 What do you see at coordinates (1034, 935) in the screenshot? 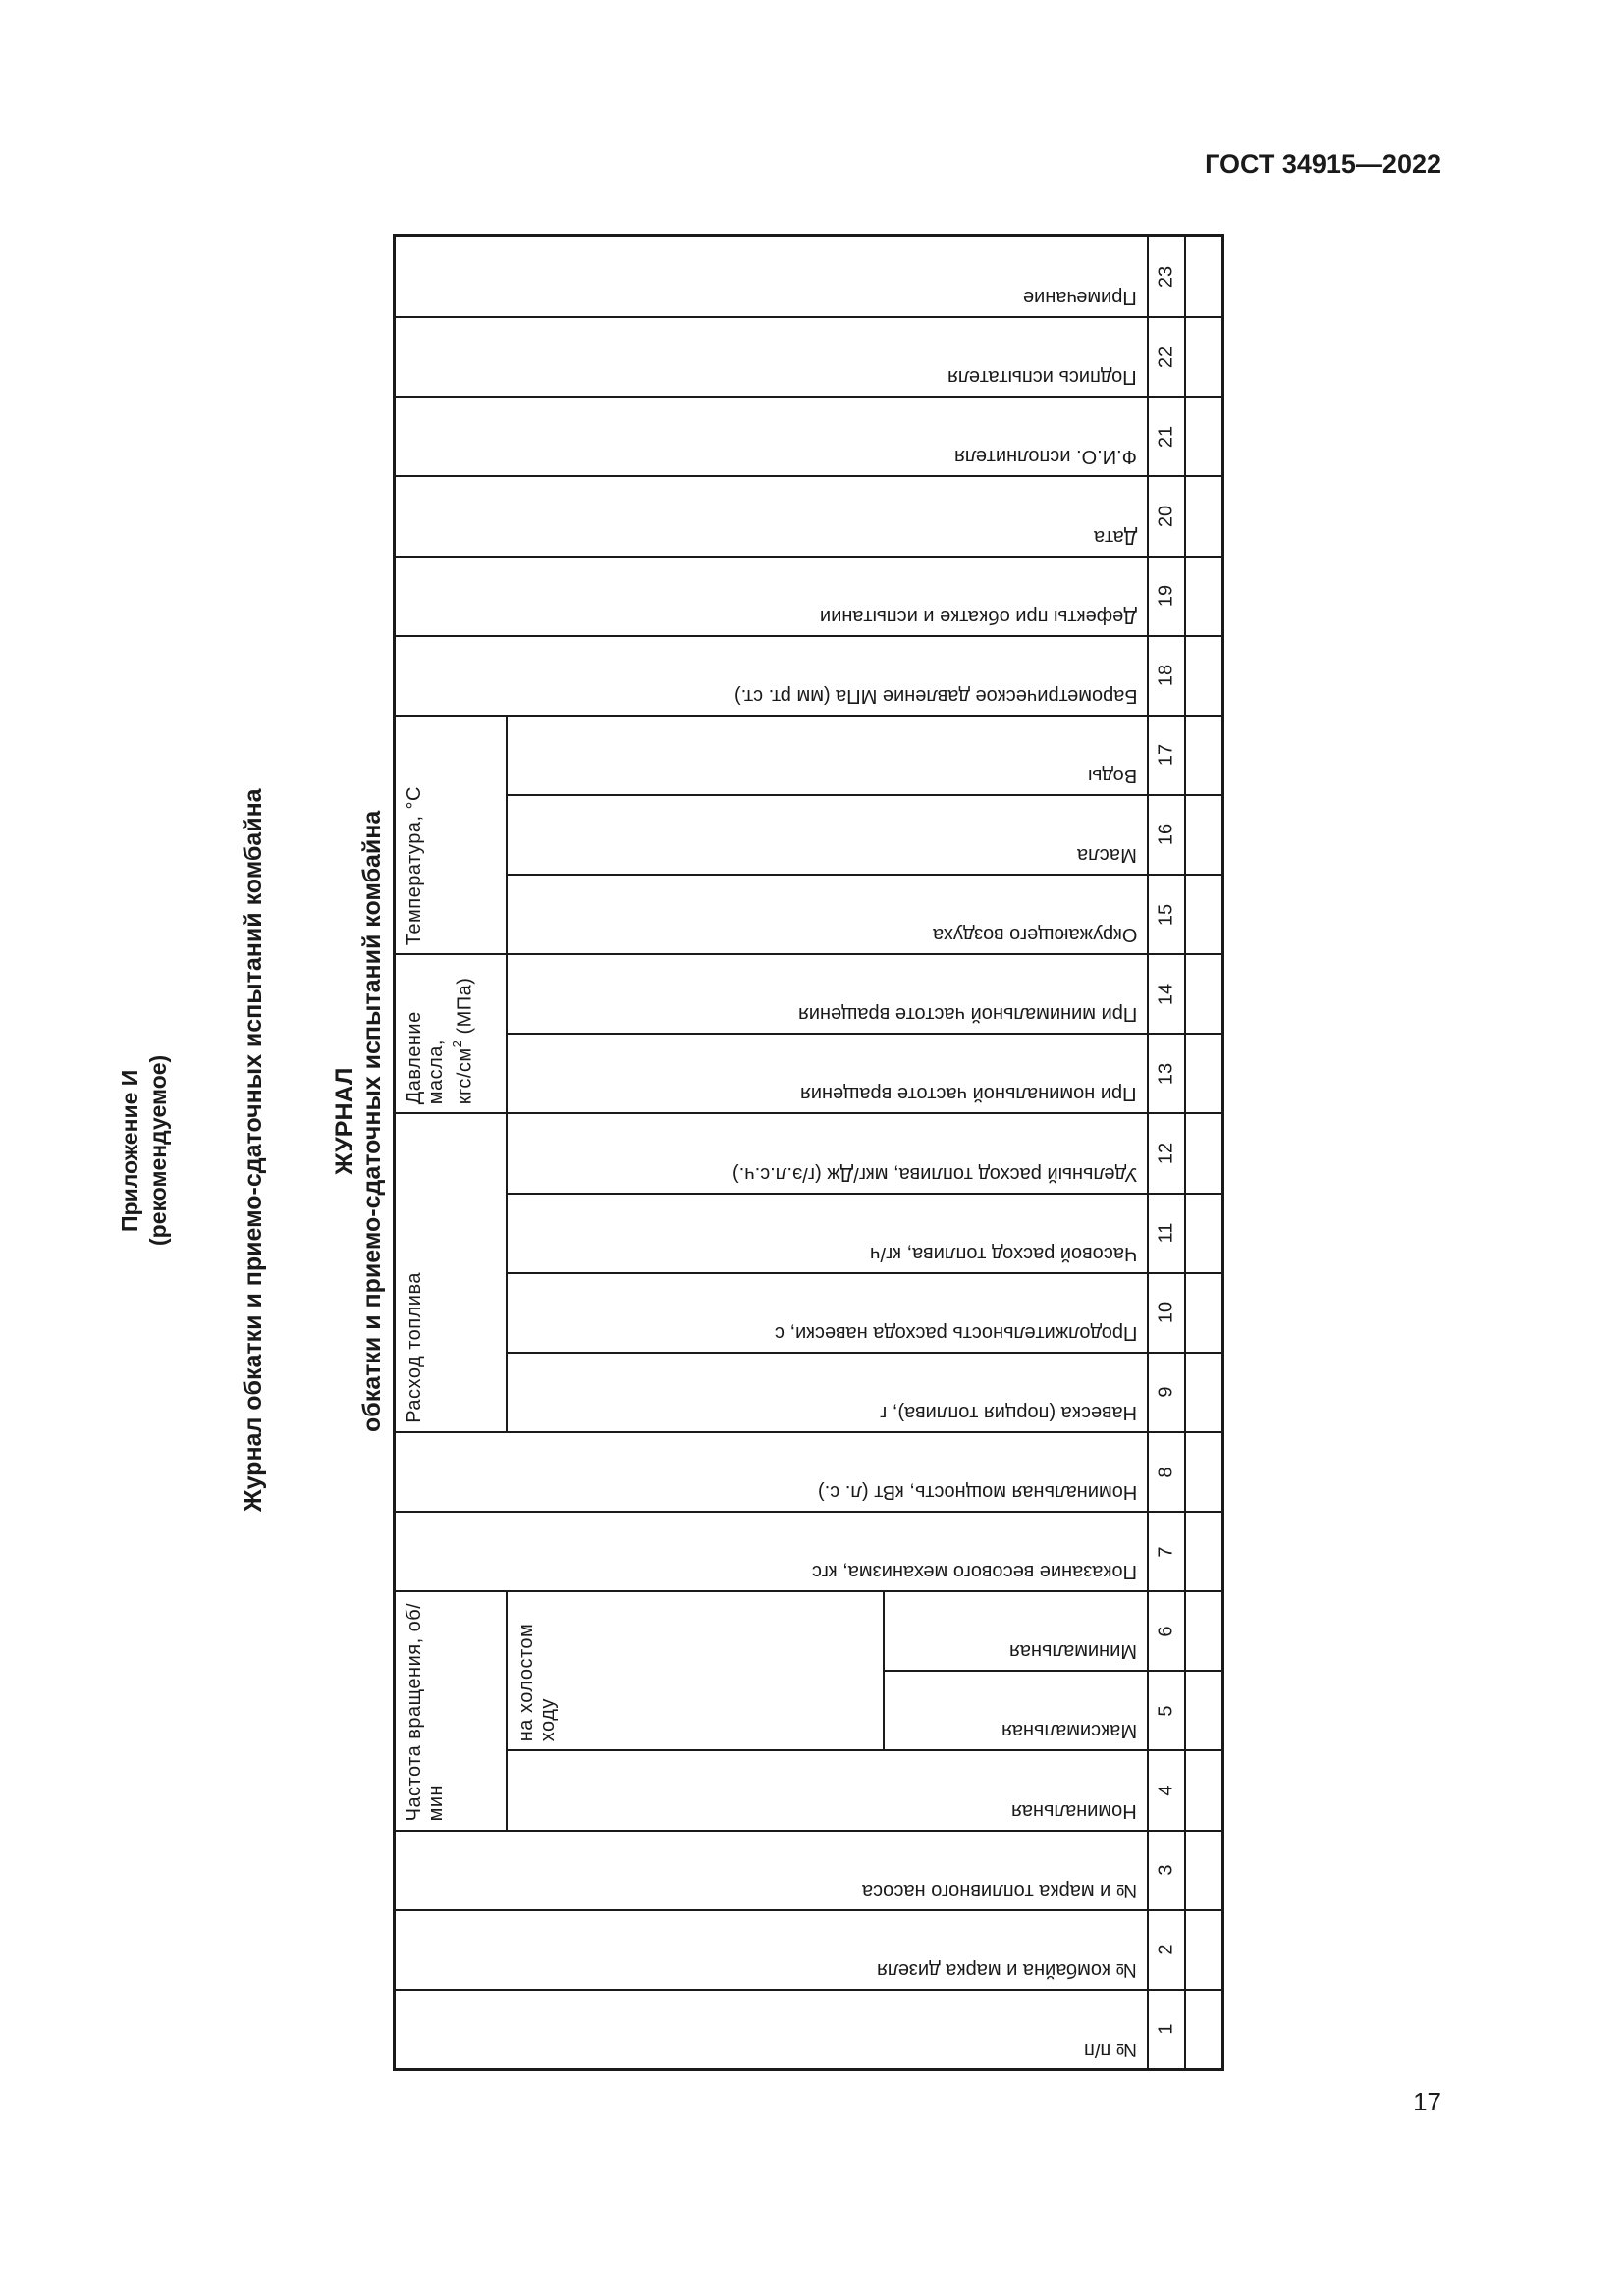
I see `column-label: Окружающего воздуха` at bounding box center [1034, 935].